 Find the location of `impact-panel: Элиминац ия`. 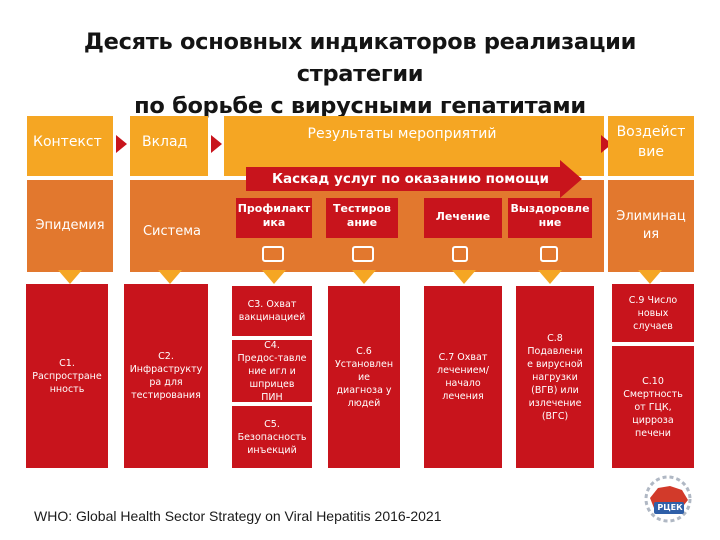

impact-panel: Элиминац ия is located at coordinates (651, 226).